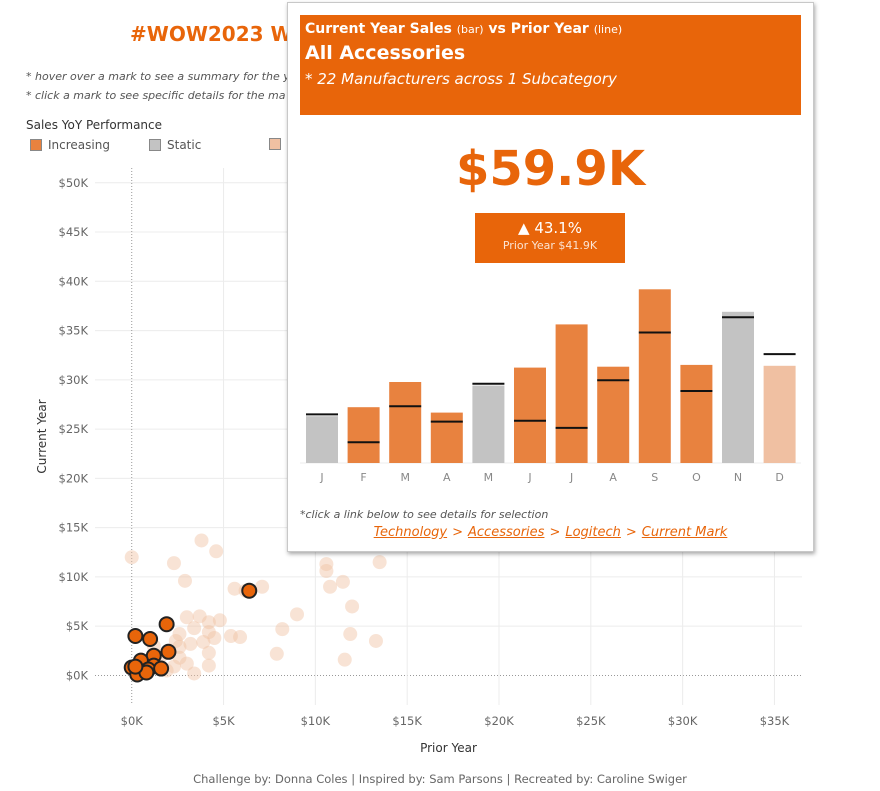 The height and width of the screenshot is (791, 880). What do you see at coordinates (77, 675) in the screenshot?
I see `y-tick-label: $0K` at bounding box center [77, 675].